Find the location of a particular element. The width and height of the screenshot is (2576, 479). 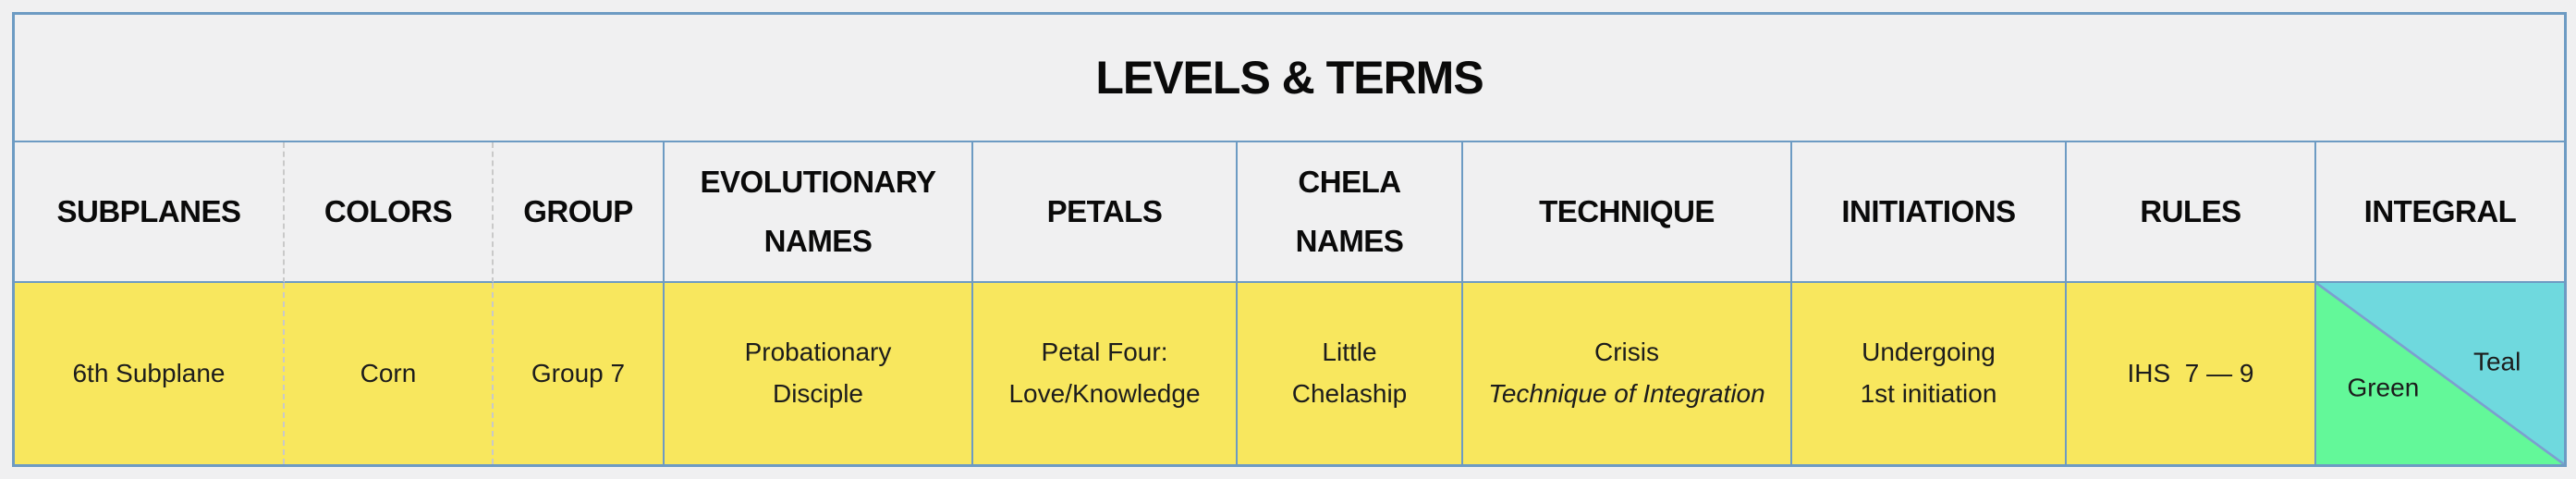

cell-colors: Corn is located at coordinates (389, 374).